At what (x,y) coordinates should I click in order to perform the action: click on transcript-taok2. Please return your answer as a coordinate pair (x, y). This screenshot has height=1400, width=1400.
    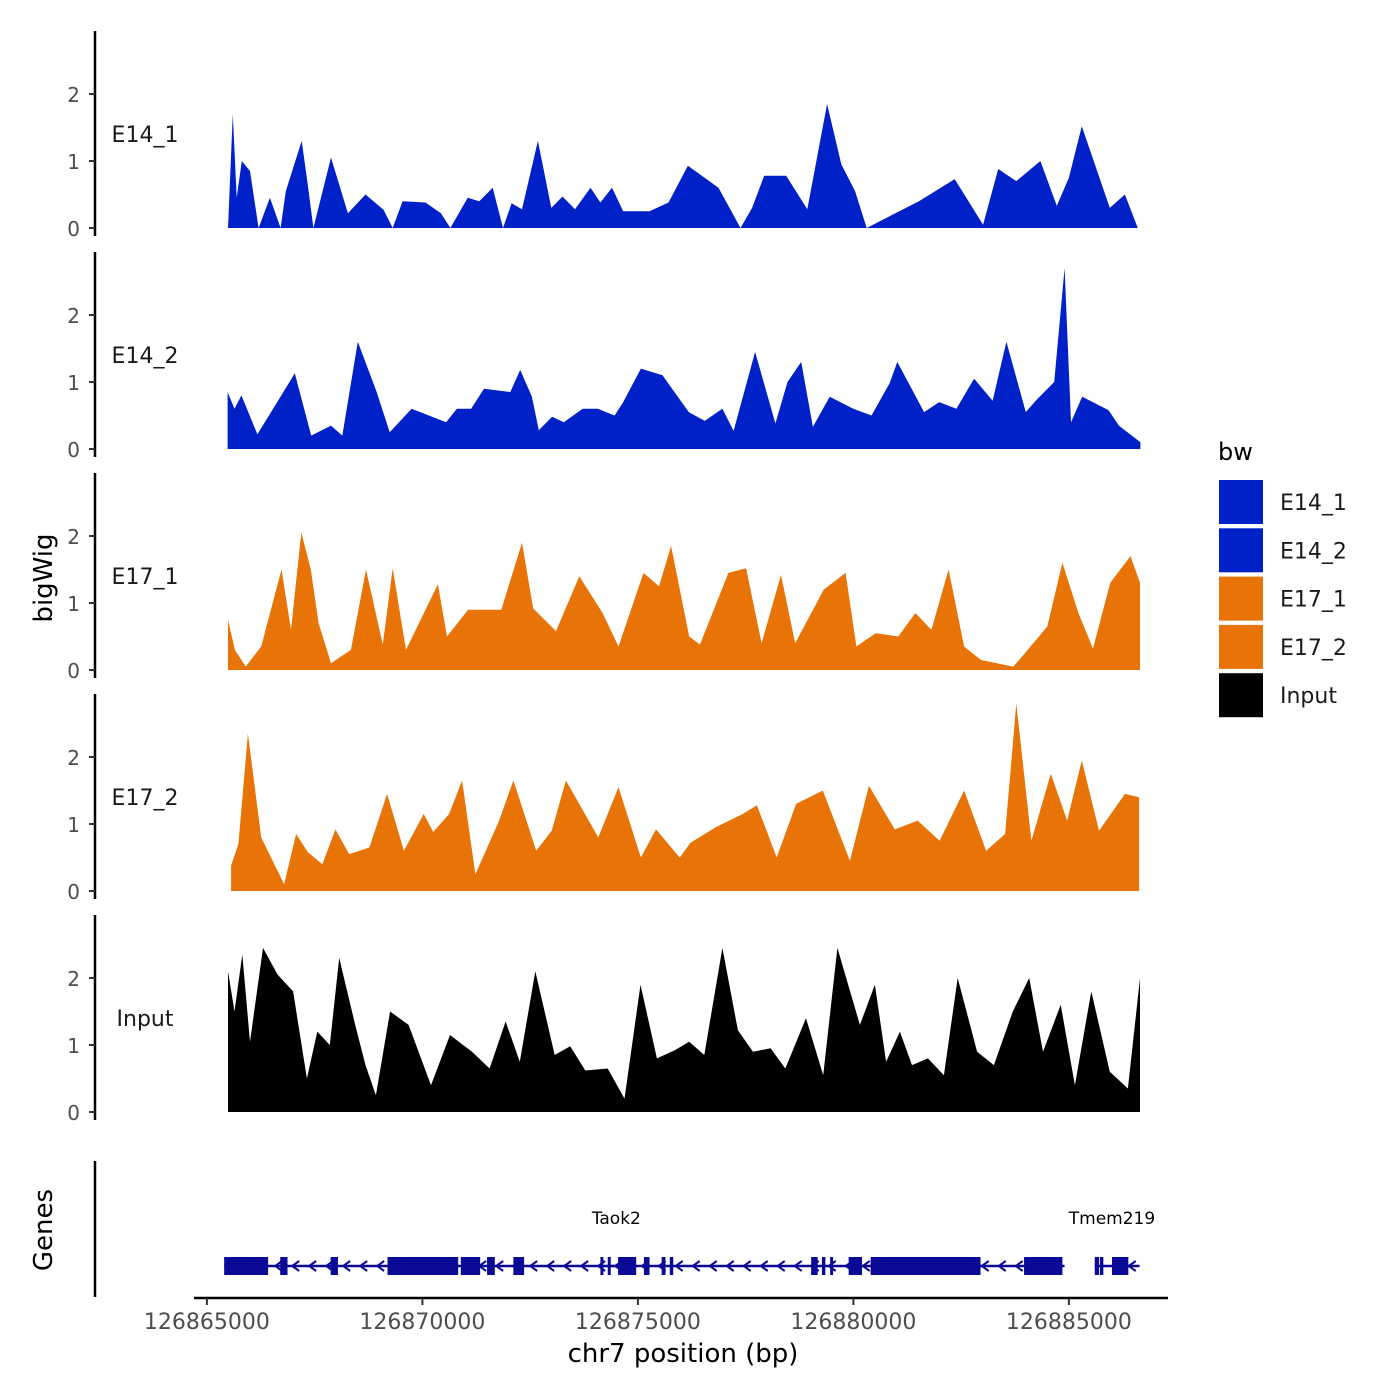
    Looking at the image, I should click on (427, 1266).